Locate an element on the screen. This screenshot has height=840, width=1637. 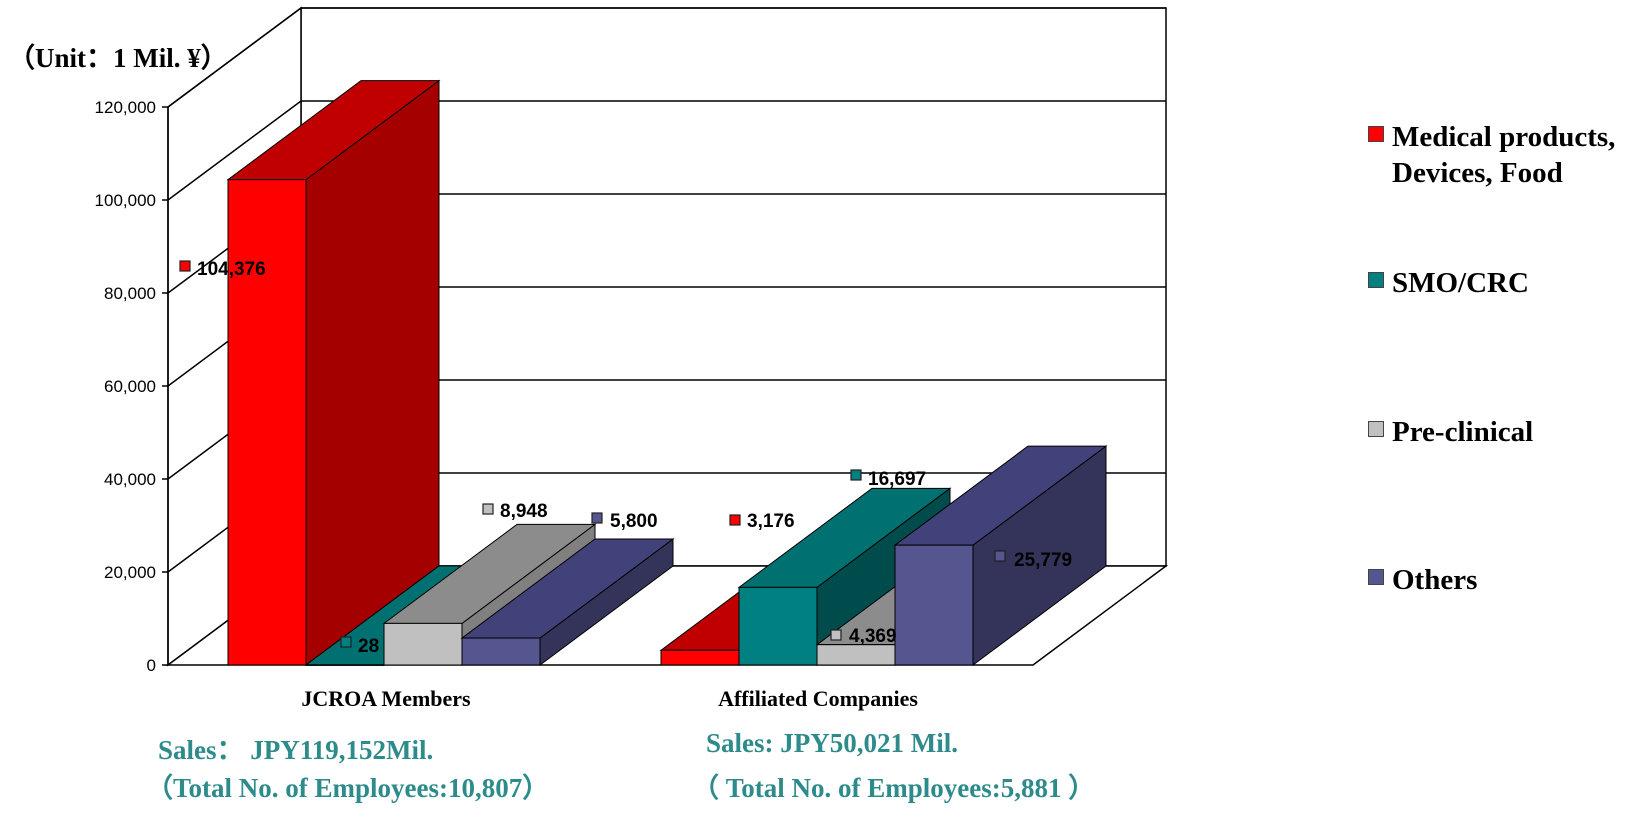
data-label: 8,948 is located at coordinates (524, 511).